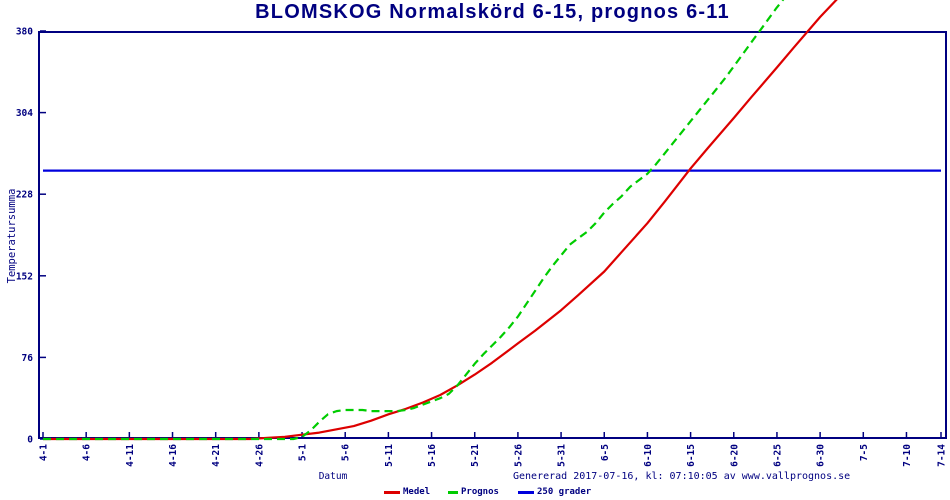  What do you see at coordinates (526, 492) in the screenshot?
I see `250-grader-line-swatch` at bounding box center [526, 492].